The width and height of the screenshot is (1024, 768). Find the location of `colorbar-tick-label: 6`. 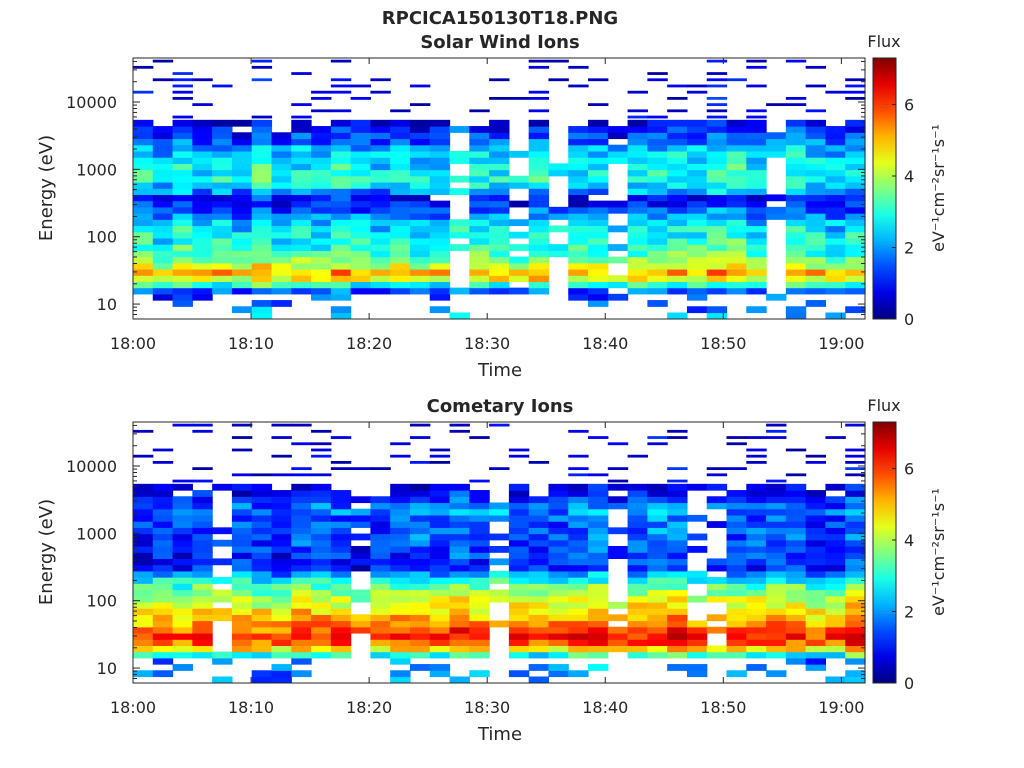

colorbar-tick-label: 6 is located at coordinates (909, 468).